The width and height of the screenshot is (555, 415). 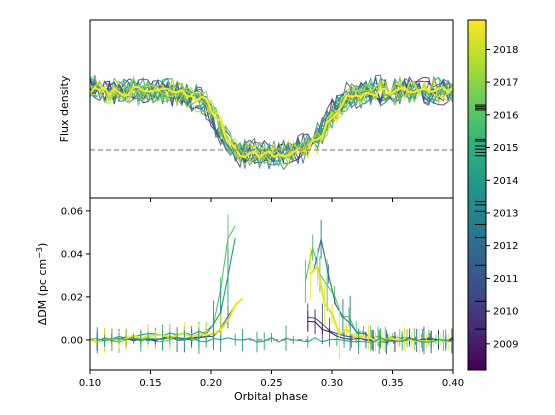 I want to click on bottom-x-axis-label: Orbital phase, so click(x=271, y=396).